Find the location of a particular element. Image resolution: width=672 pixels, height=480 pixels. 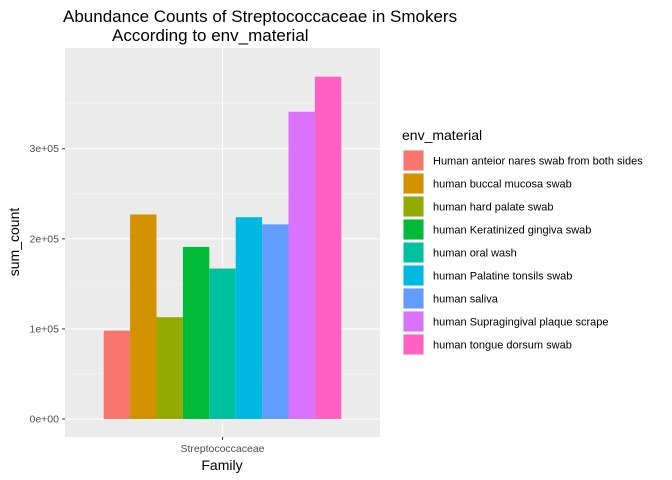

x-axis: Streptococcaceae is located at coordinates (222, 446).